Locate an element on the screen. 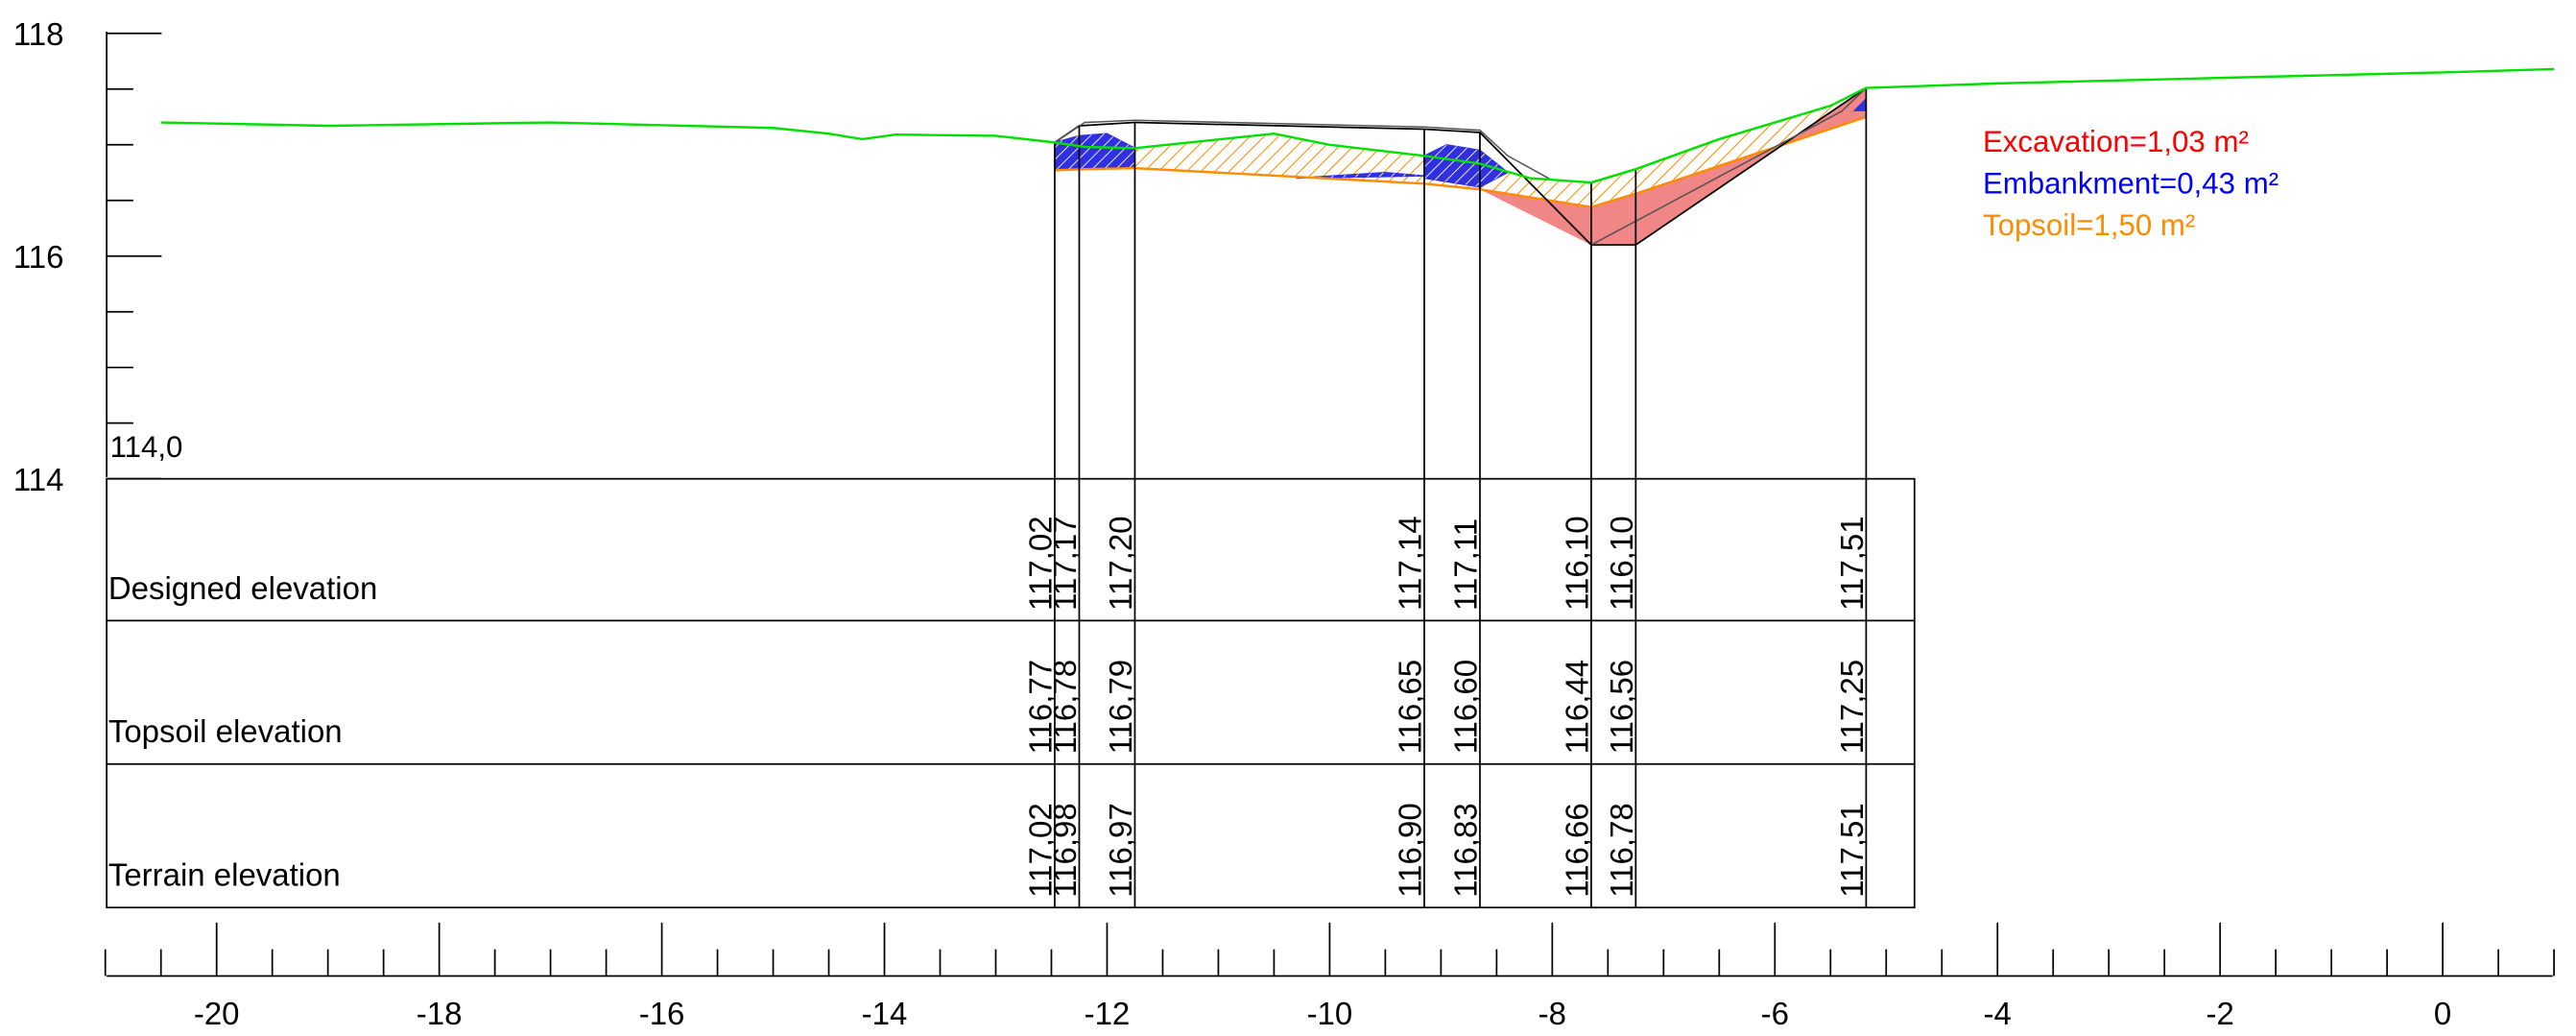  table-cell-value: 116,97 is located at coordinates (1120, 850).